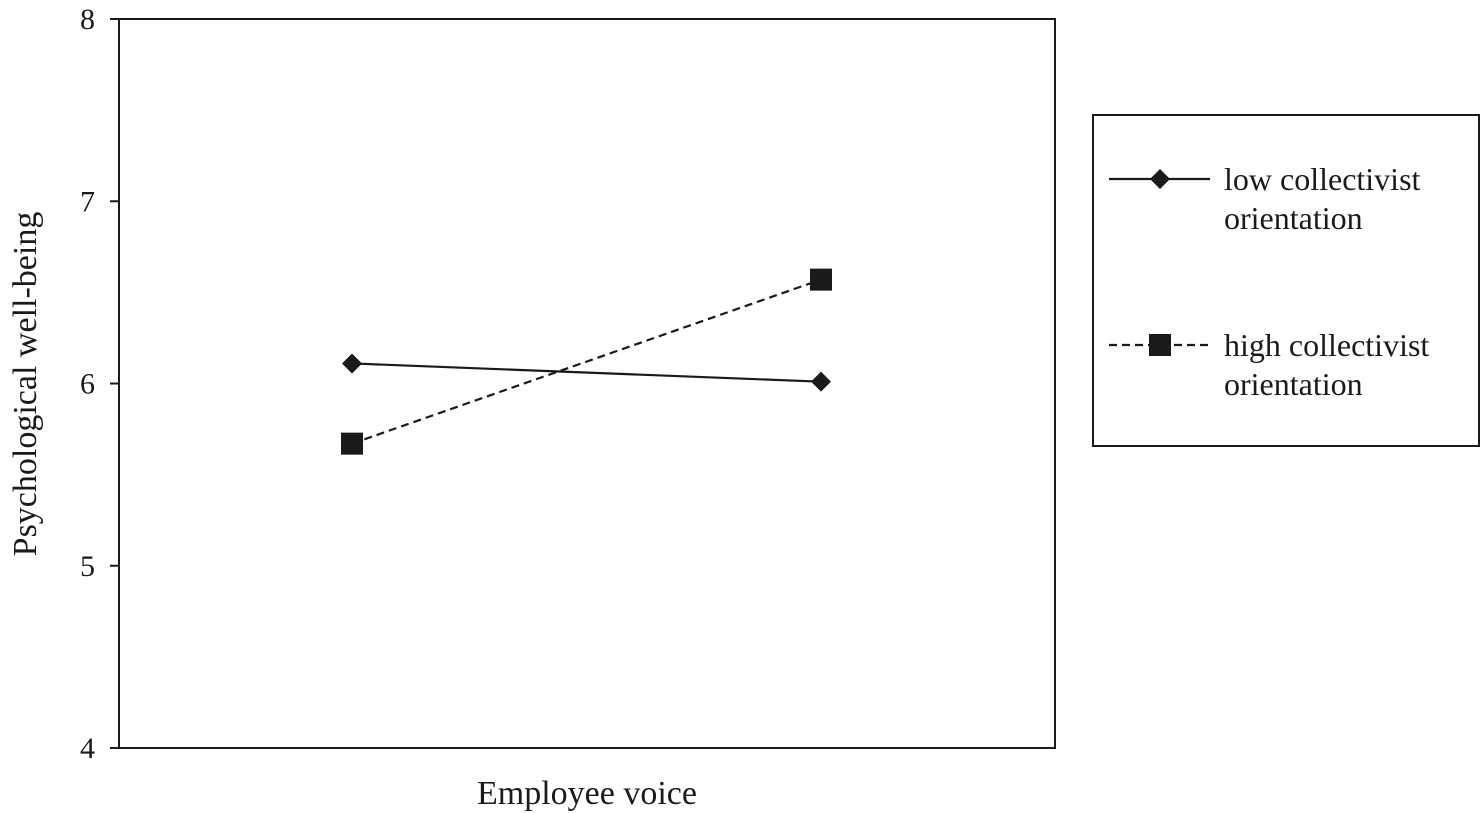 This screenshot has height=813, width=1481. Describe the element at coordinates (1286, 280) in the screenshot. I see `legend-frame` at that location.